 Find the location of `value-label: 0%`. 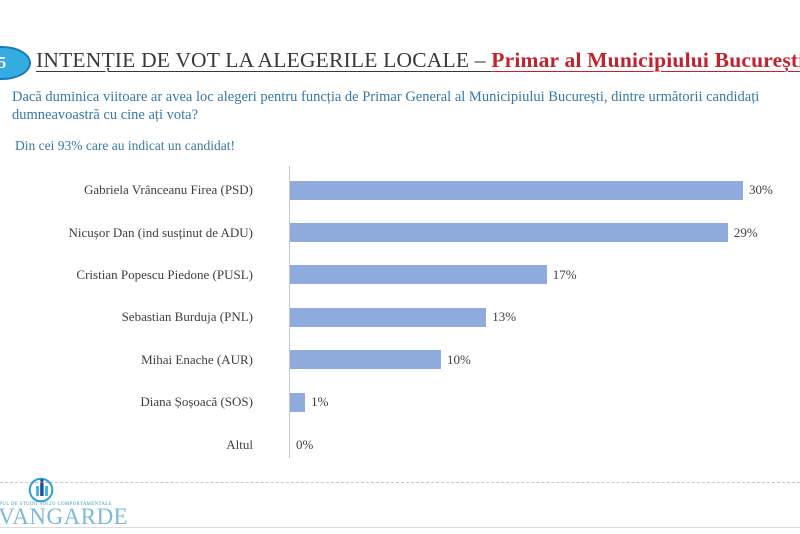

value-label: 0% is located at coordinates (305, 444).